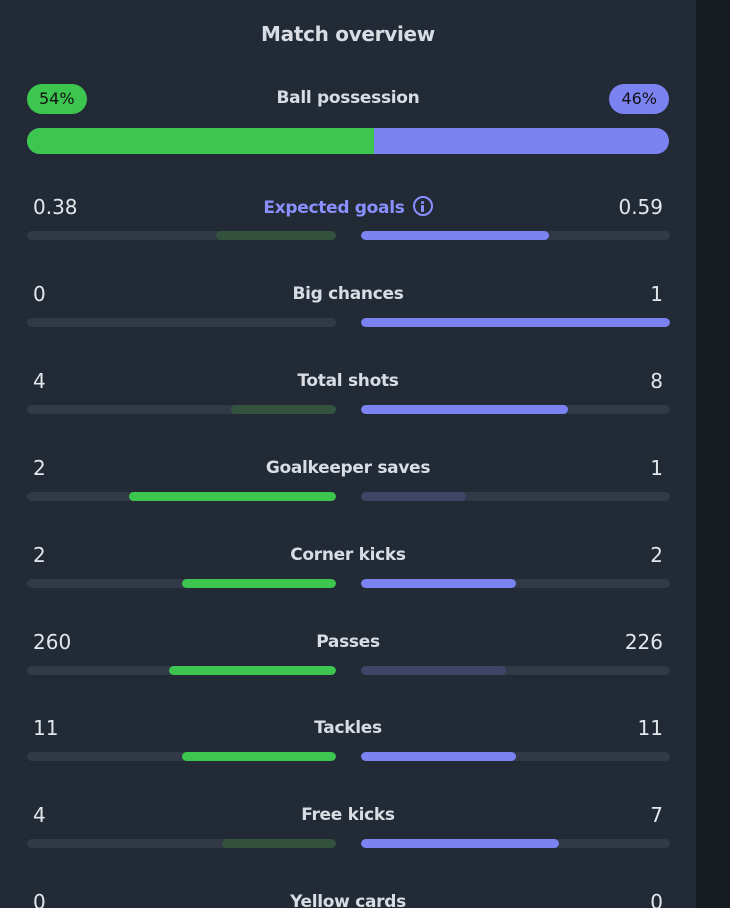  I want to click on away-value: 2, so click(656, 555).